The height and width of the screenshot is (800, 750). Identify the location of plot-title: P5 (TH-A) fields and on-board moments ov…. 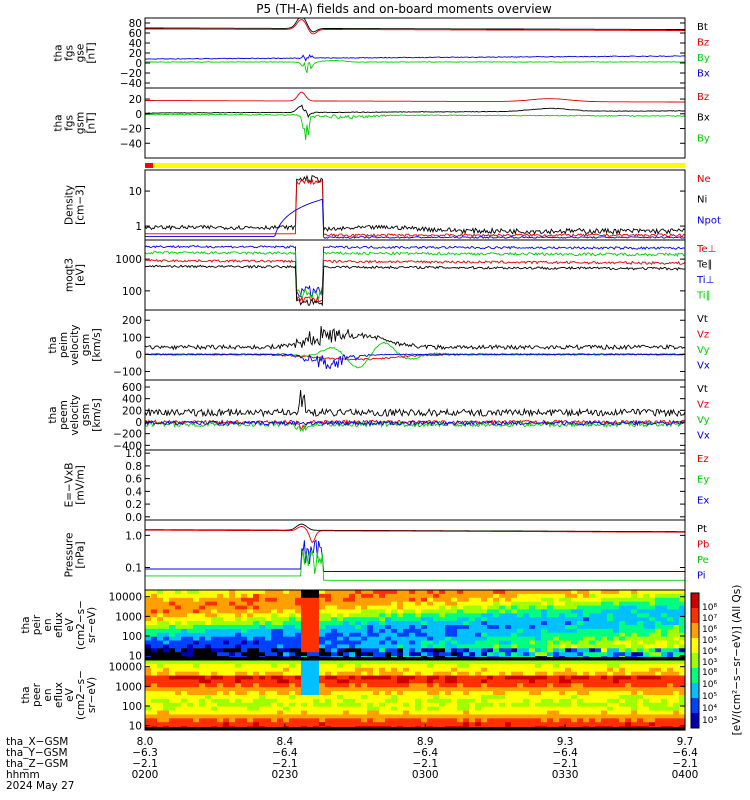
(404, 9).